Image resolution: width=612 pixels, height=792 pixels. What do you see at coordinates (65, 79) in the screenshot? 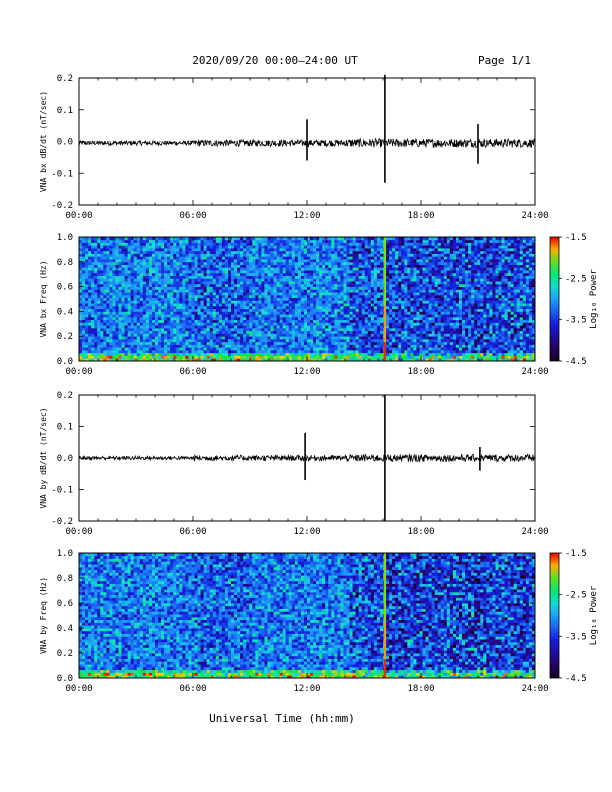
I see `y-tick-label: 0.2` at bounding box center [65, 79].